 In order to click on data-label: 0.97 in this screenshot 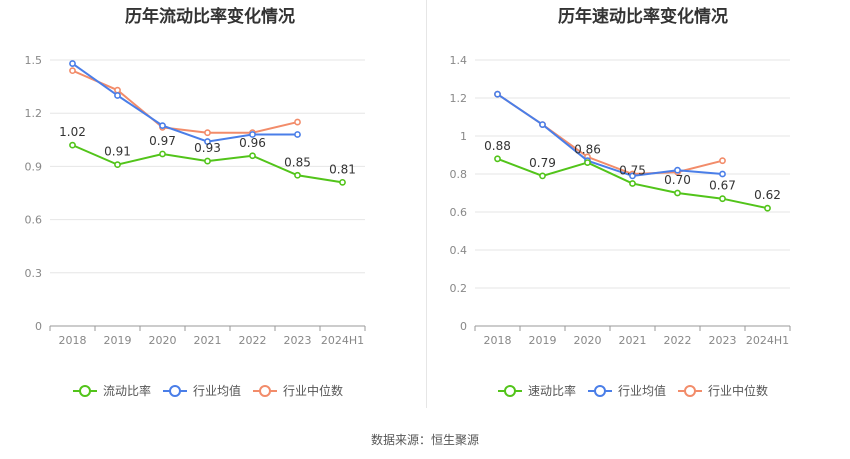, I will do `click(162, 141)`.